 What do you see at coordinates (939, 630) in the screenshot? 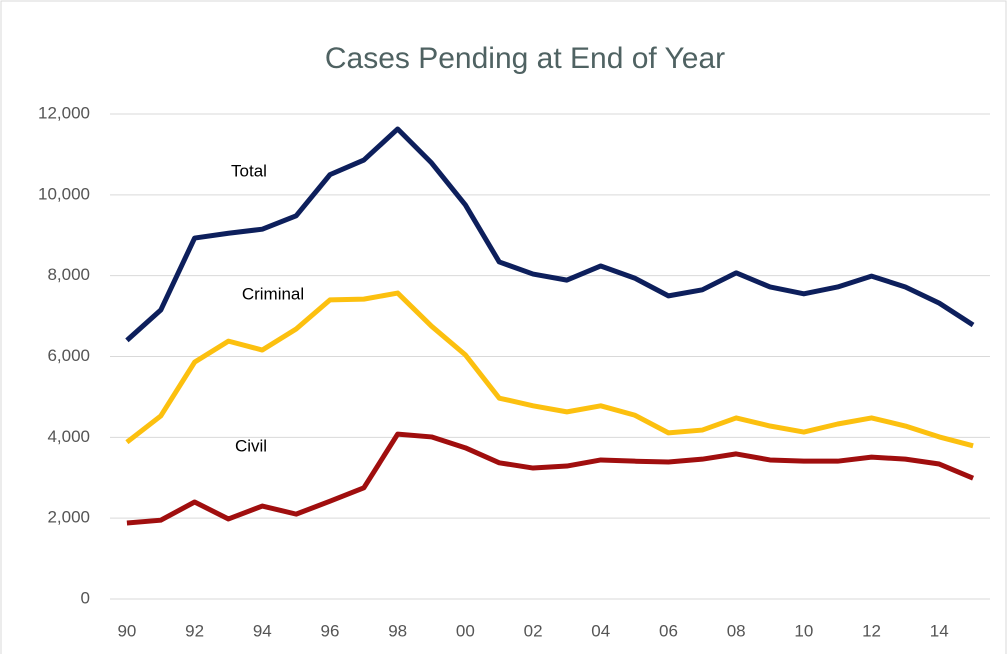
I see `x-tick-label: 14` at bounding box center [939, 630].